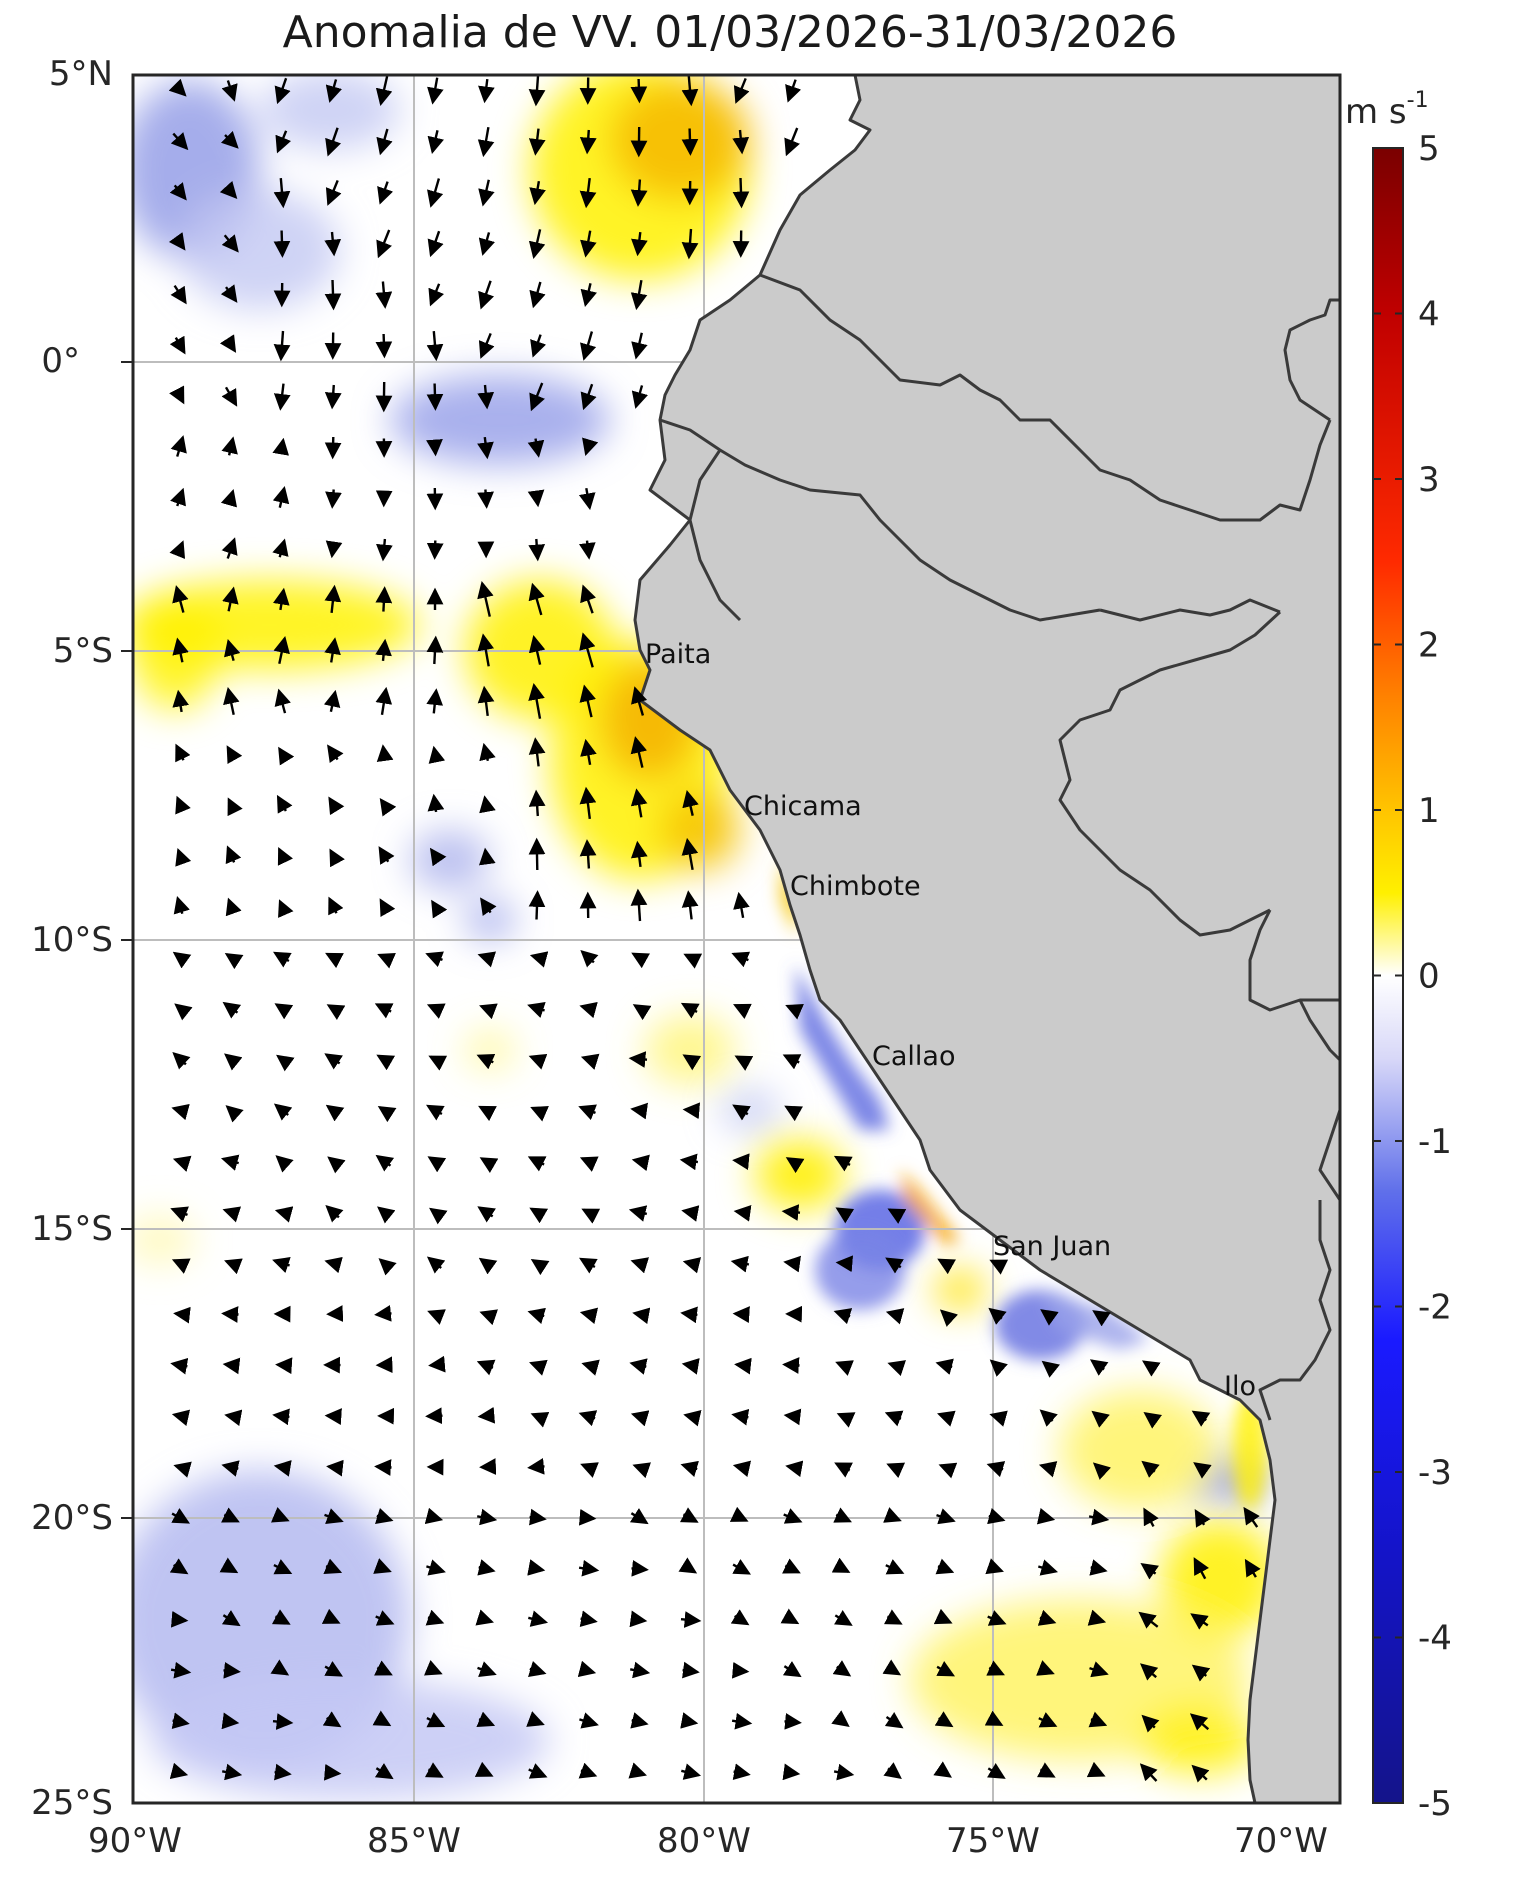 This screenshot has width=1528, height=1889. I want to click on lon-label: 75°W, so click(993, 1841).